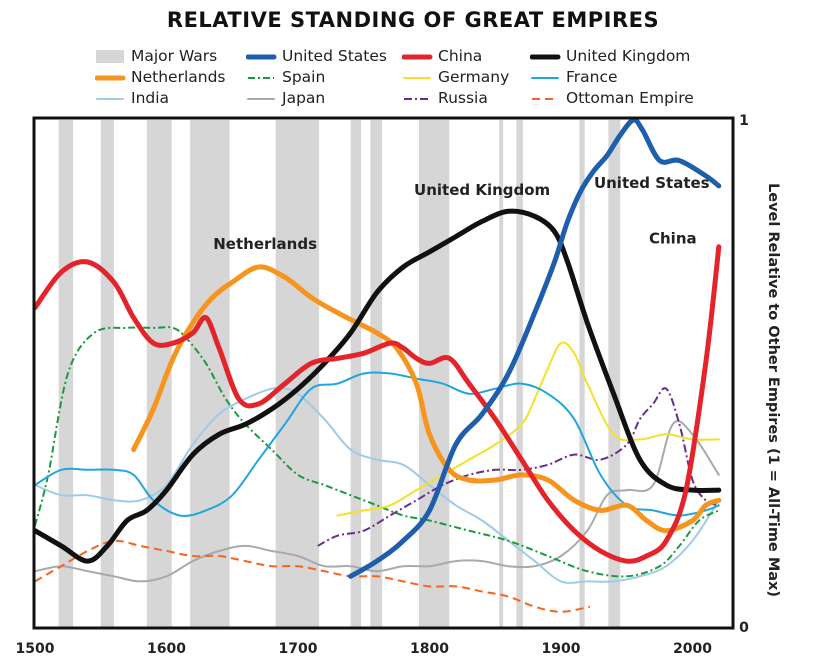 The height and width of the screenshot is (664, 826). Describe the element at coordinates (673, 239) in the screenshot. I see `annotation-china: China` at that location.